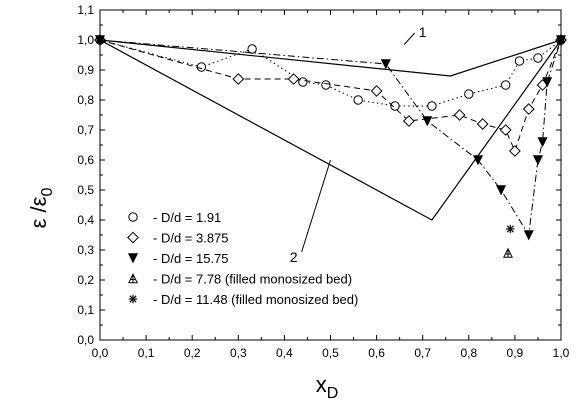  I want to click on y-tick-label: 0,6, so click(85, 160).